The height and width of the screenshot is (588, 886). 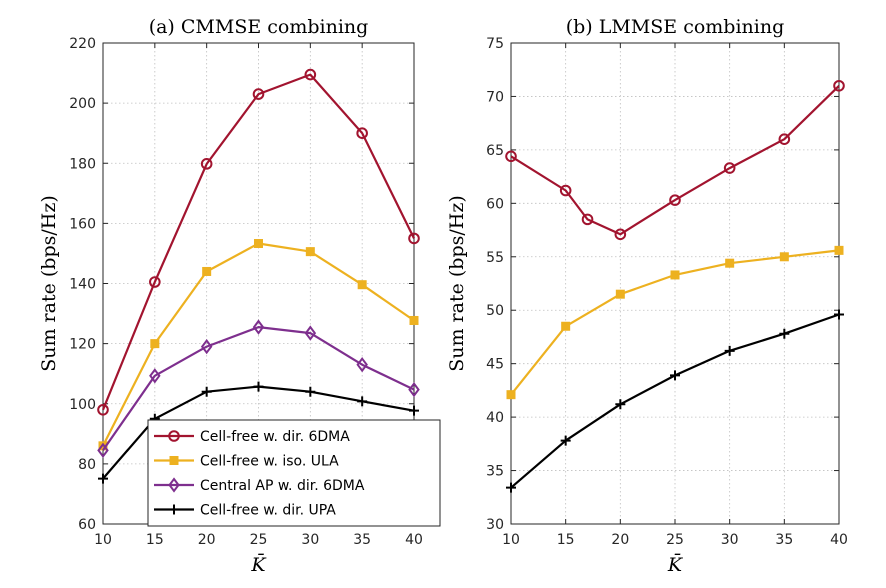 I want to click on legend-label: Cell-free w. iso. ULA, so click(x=269, y=462).